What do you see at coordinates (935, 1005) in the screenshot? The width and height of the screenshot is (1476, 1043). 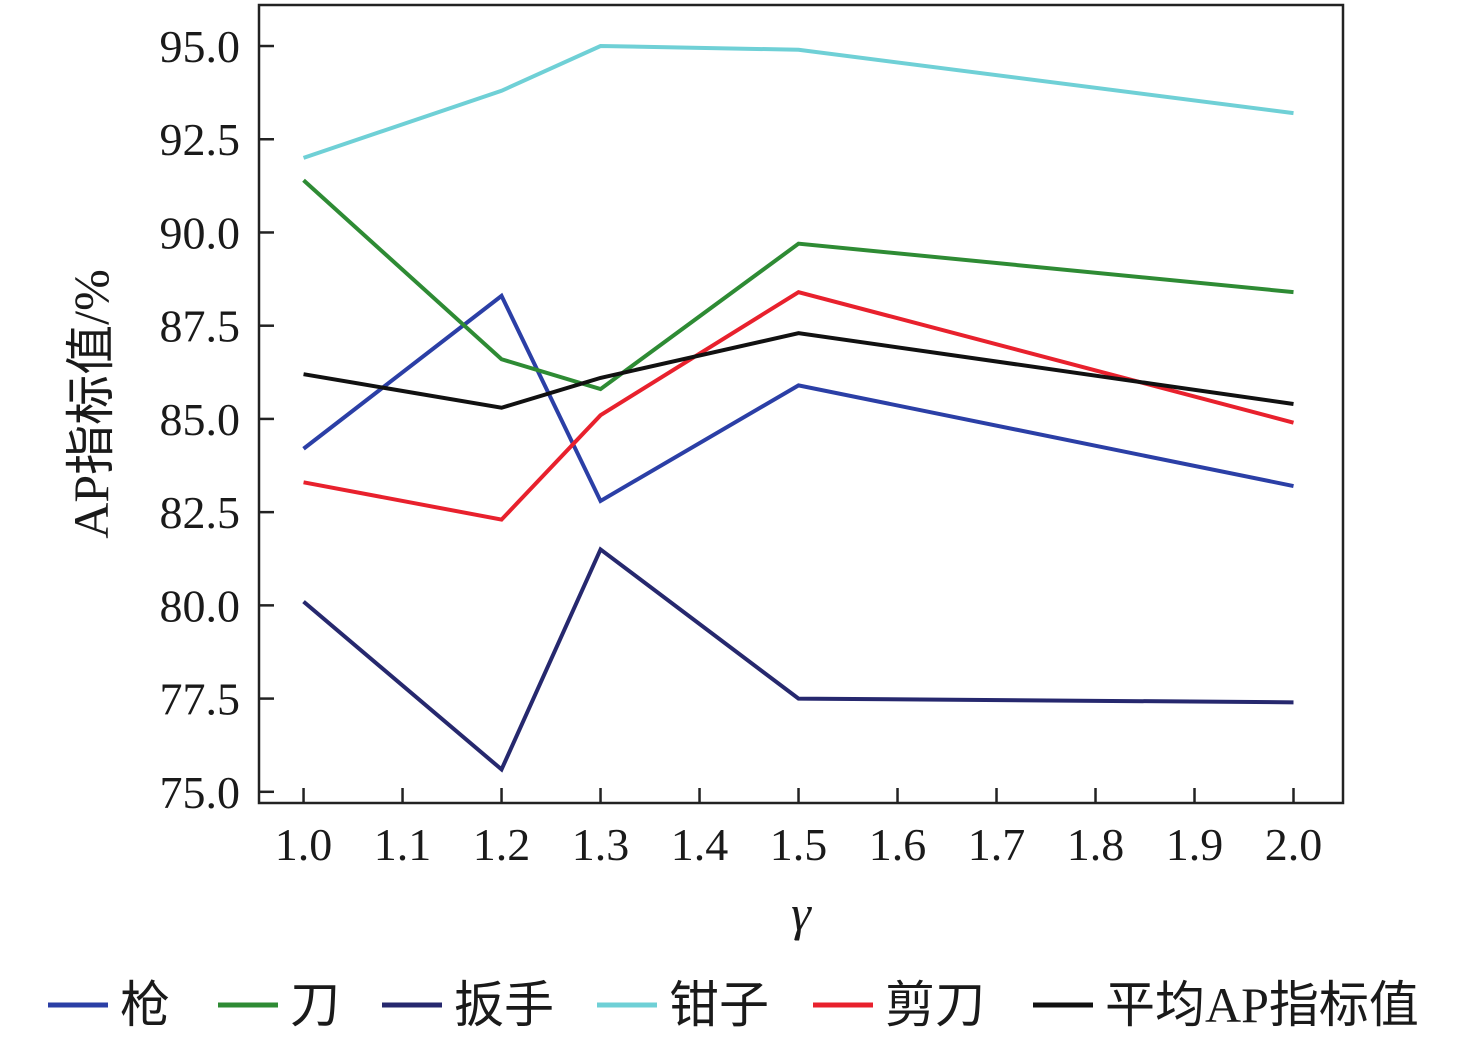 I see `legend-label: 剪刀` at bounding box center [935, 1005].